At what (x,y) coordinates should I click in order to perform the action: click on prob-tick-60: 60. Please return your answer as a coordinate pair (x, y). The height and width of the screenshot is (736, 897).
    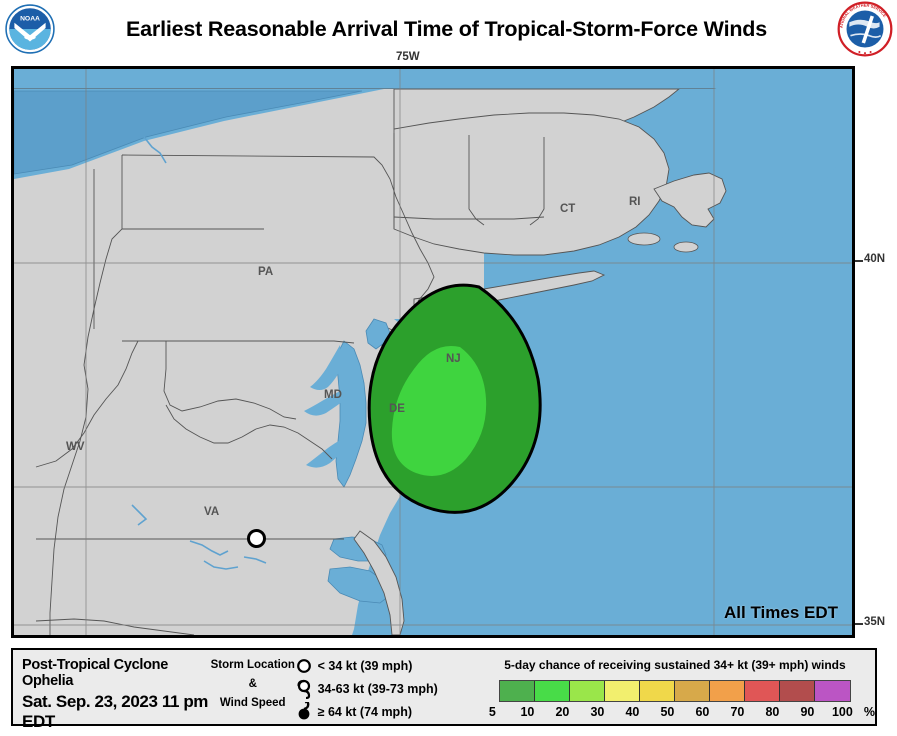
    Looking at the image, I should click on (702, 712).